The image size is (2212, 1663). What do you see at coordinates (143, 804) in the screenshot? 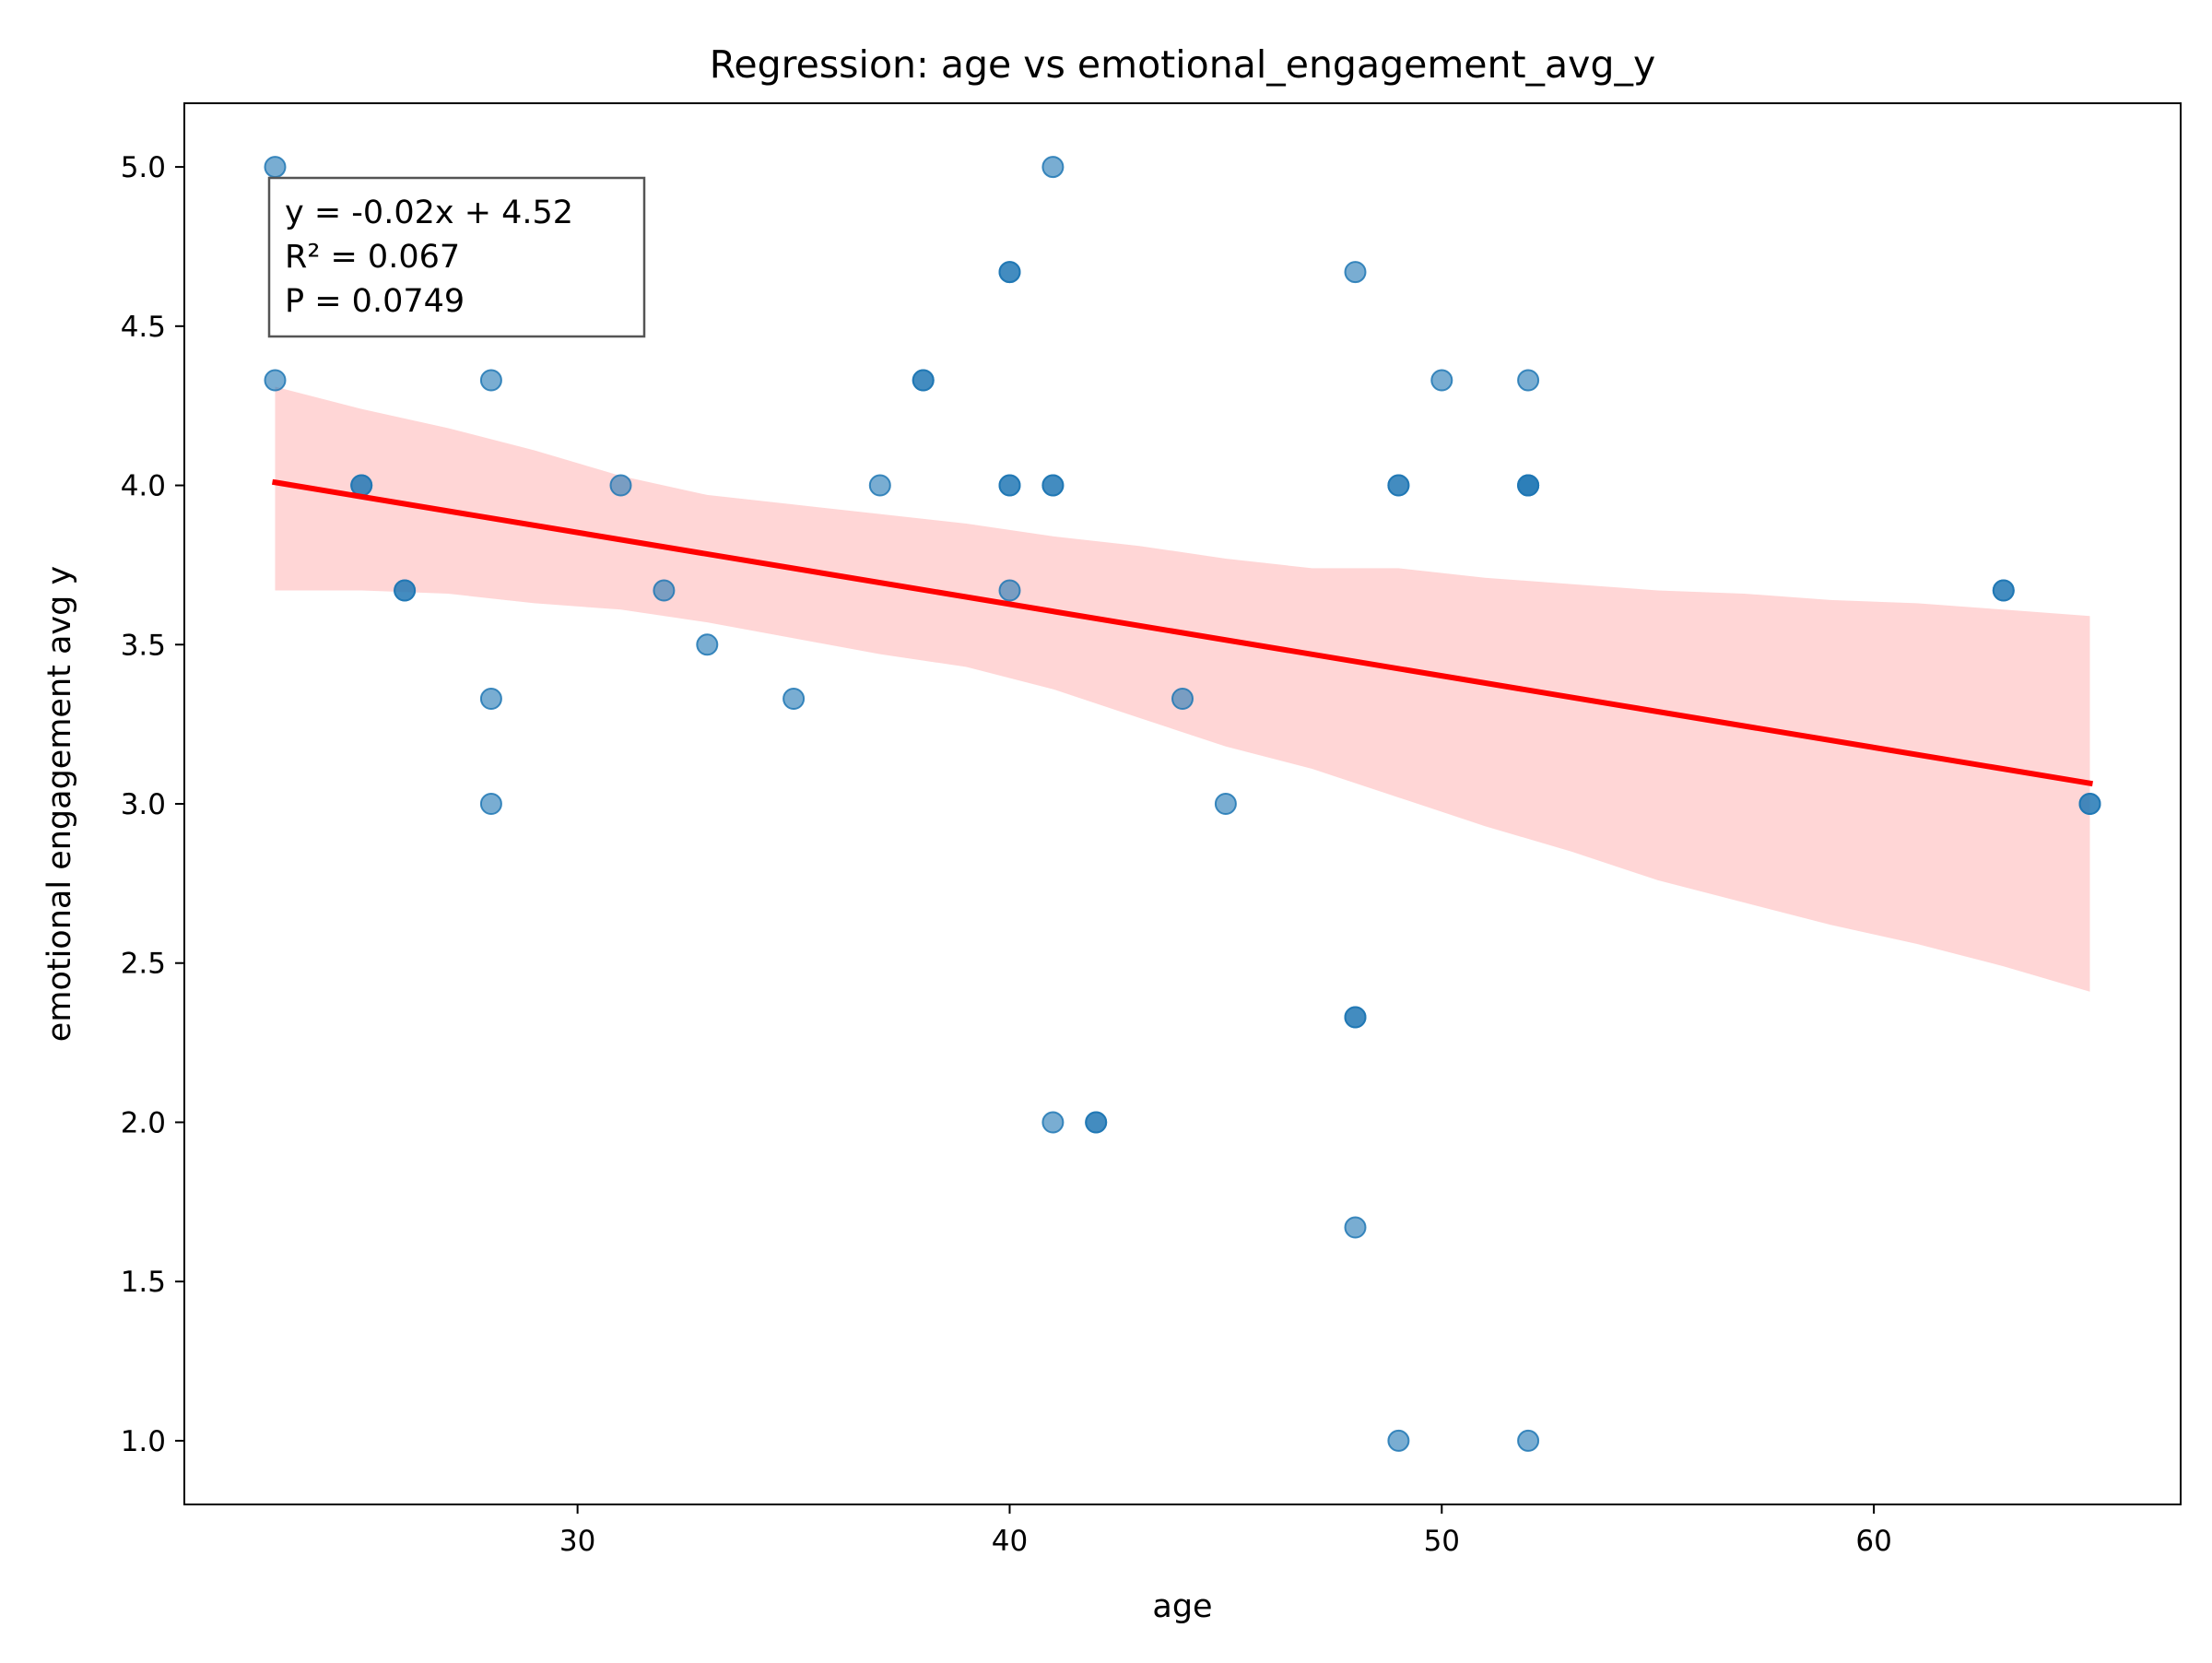
I see `y-tick-label: 3.0` at bounding box center [143, 804].